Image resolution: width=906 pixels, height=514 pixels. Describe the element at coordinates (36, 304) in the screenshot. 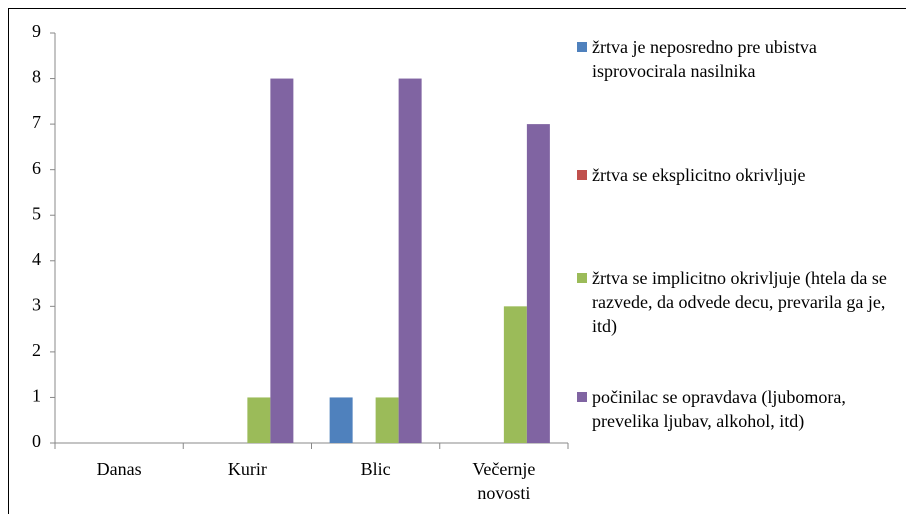

I see `y-tick-label: 3` at that location.